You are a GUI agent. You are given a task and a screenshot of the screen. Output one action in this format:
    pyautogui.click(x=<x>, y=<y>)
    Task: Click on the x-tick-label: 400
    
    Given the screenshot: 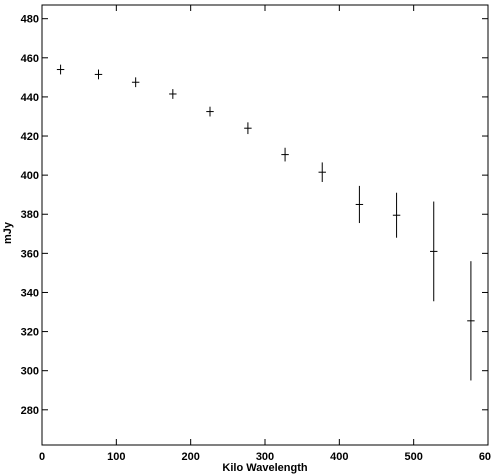 What is the action you would take?
    pyautogui.click(x=339, y=457)
    